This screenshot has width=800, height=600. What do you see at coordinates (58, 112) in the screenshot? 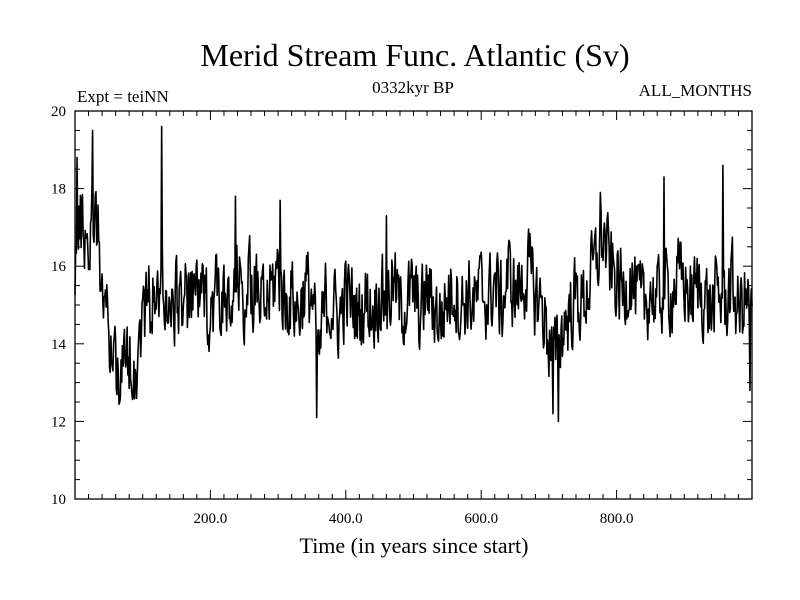
I see `y-tick-label: 20` at bounding box center [58, 112].